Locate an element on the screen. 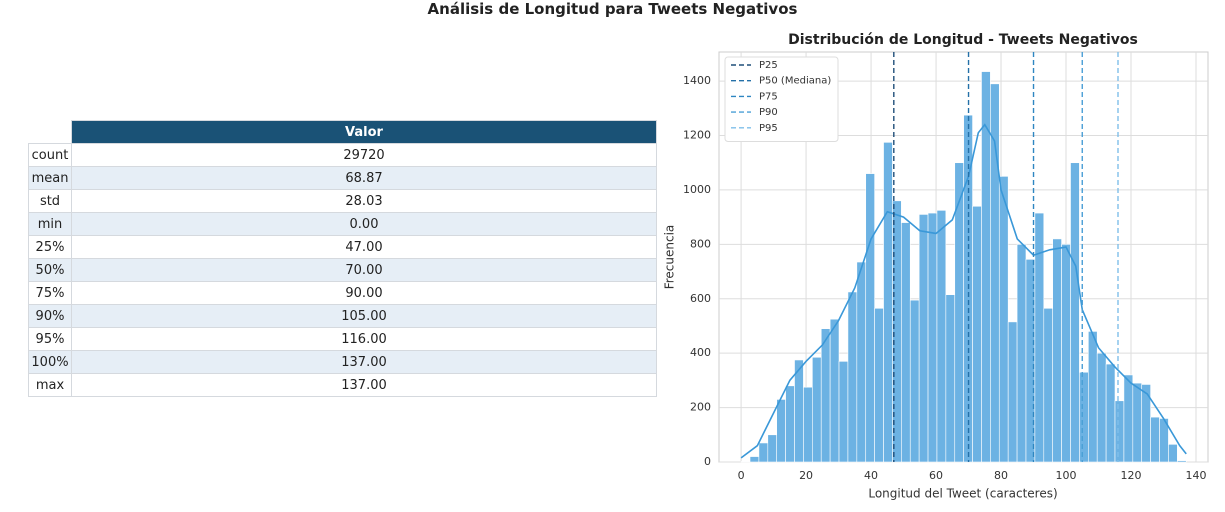 The width and height of the screenshot is (1225, 512). column-header: Valor is located at coordinates (364, 132).